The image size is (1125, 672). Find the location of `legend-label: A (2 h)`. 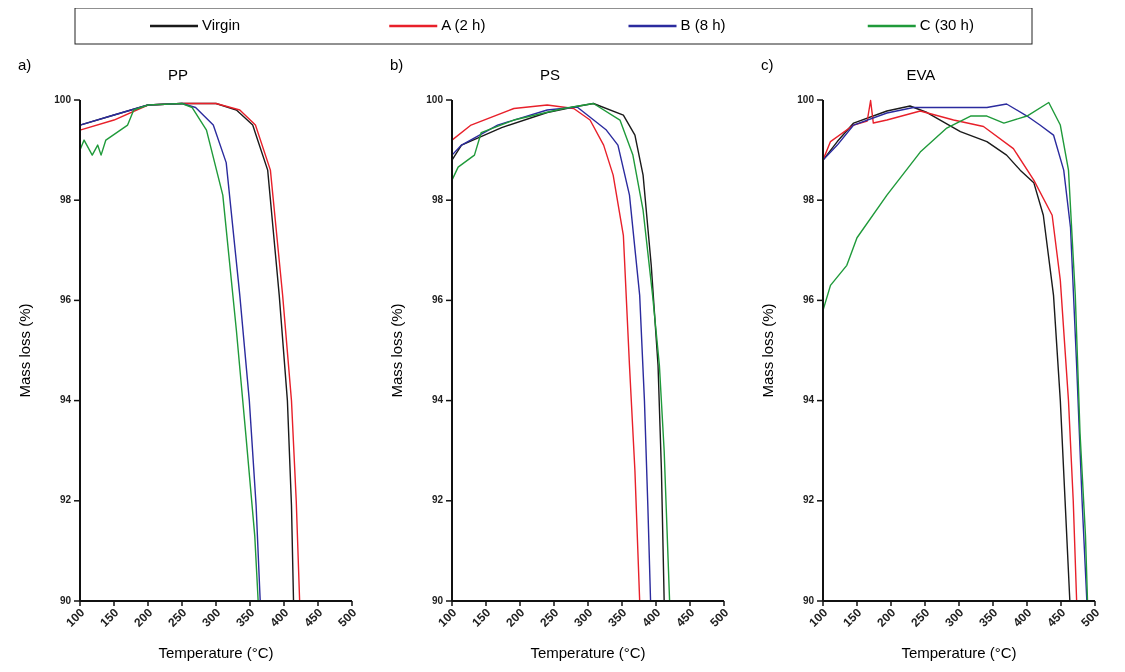

legend-label: A (2 h) is located at coordinates (463, 24).